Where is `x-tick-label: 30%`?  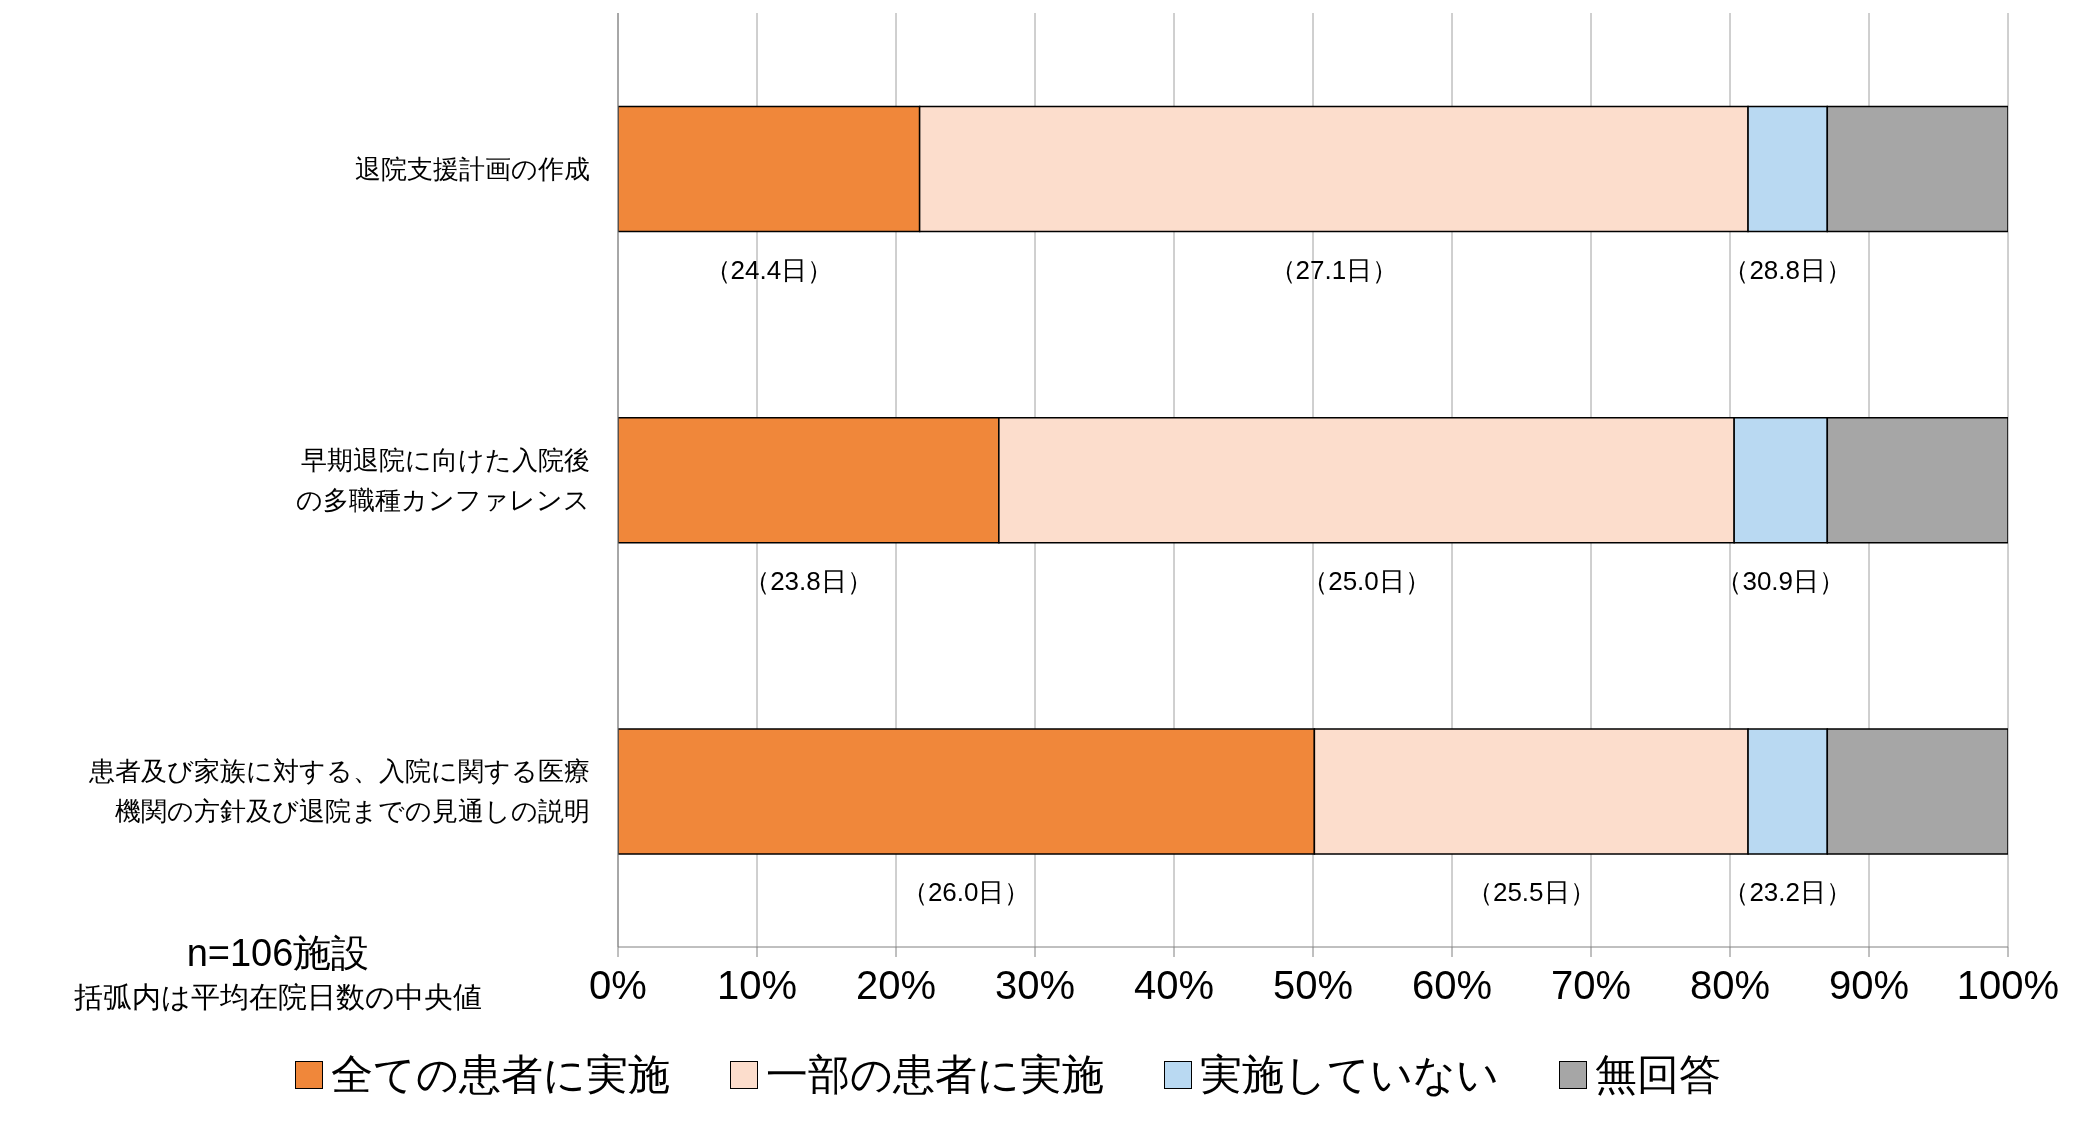
x-tick-label: 30% is located at coordinates (1035, 985).